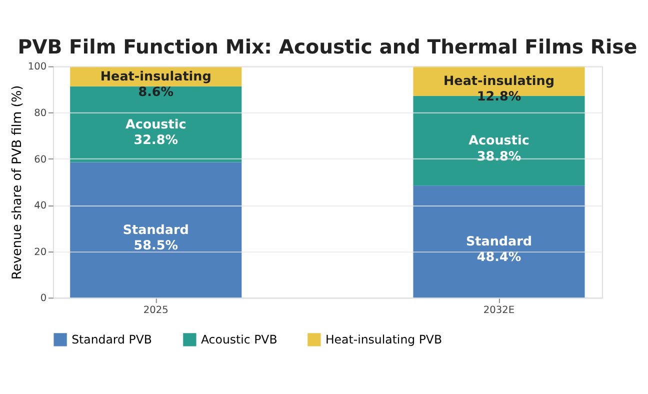  I want to click on x-tick-label: 2025, so click(155, 310).